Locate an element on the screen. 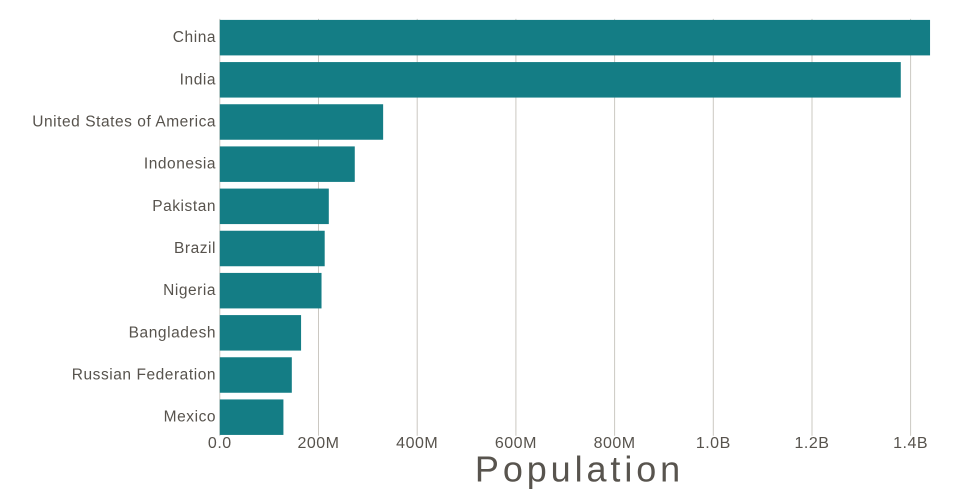  svg-text: United States of America is located at coordinates (124, 122).